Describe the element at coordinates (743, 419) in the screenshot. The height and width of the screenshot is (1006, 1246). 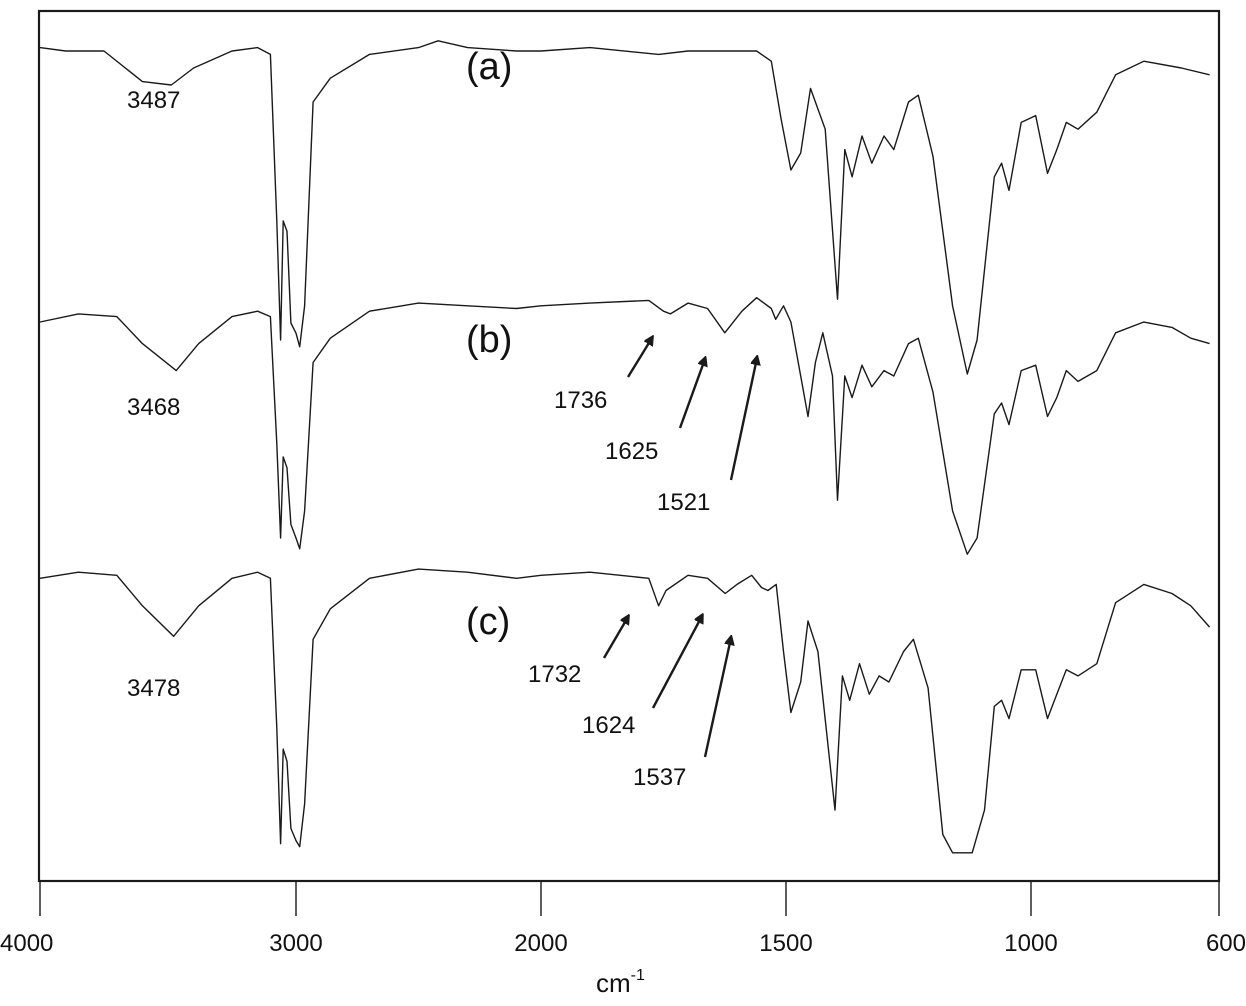
I see `arrow-1521-b` at that location.